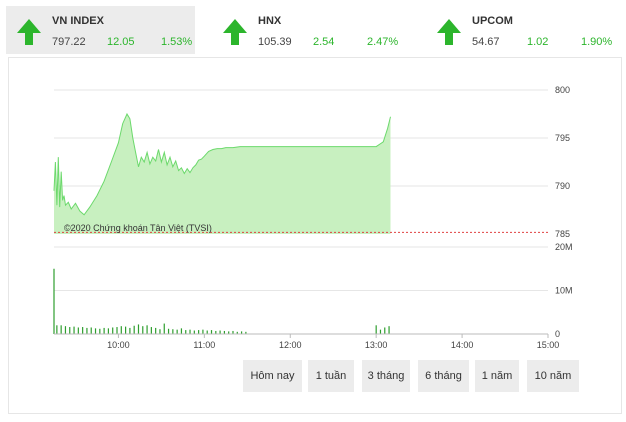  What do you see at coordinates (290, 345) in the screenshot?
I see `time-tick-label: 12:00` at bounding box center [290, 345].